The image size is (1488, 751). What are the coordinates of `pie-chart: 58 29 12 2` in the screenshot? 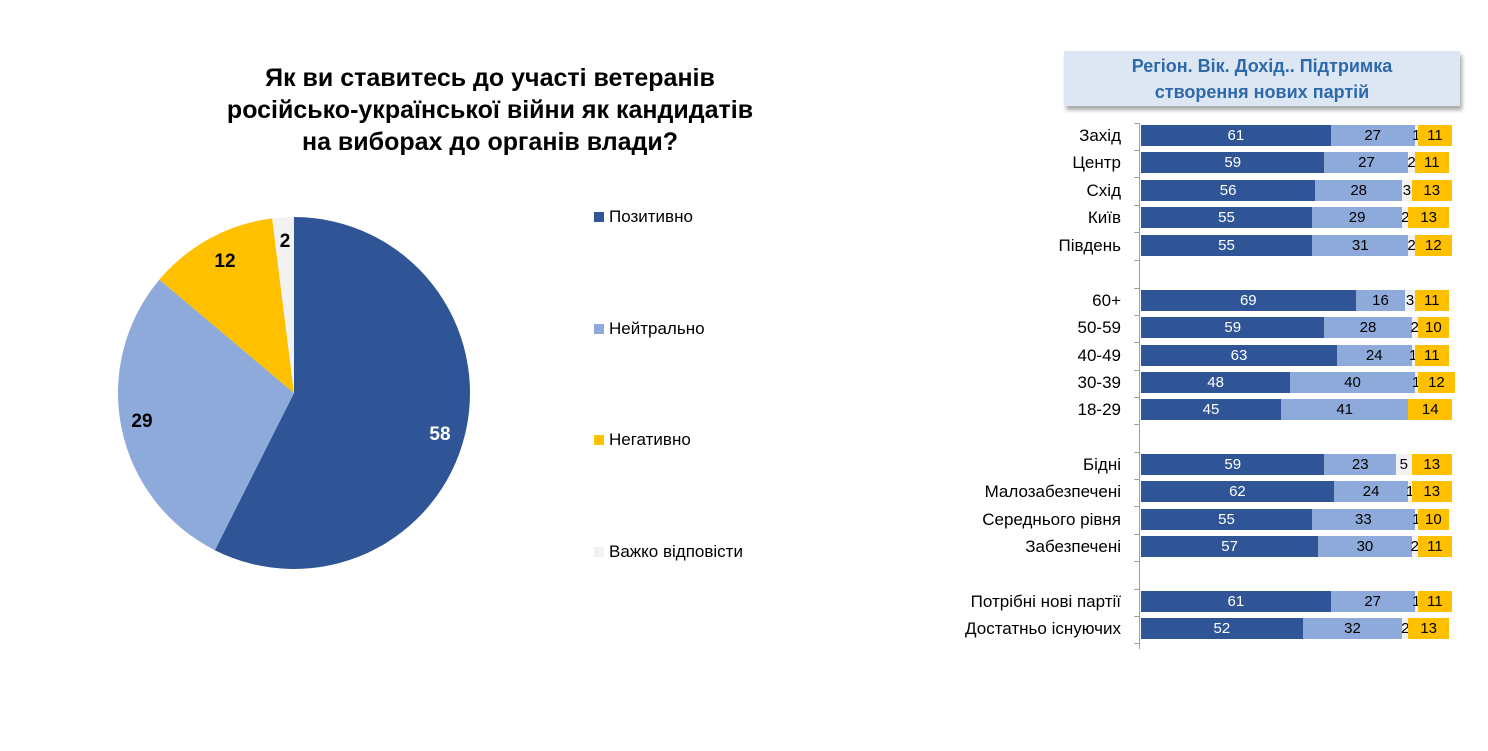 It's located at (294, 393).